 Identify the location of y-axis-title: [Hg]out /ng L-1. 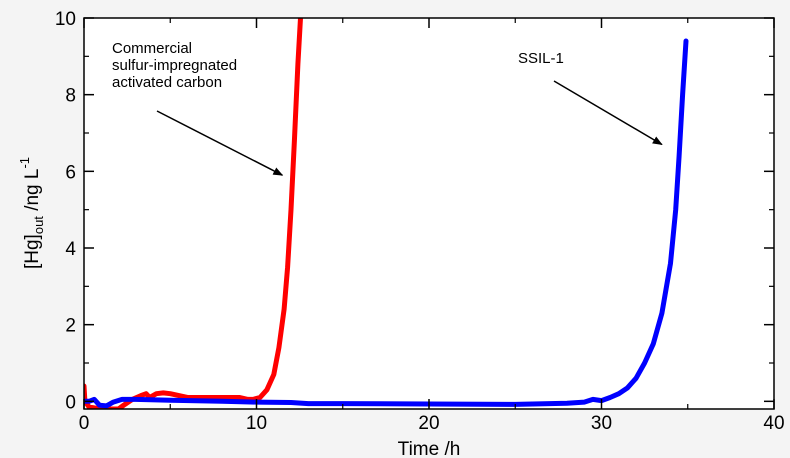
(31, 213).